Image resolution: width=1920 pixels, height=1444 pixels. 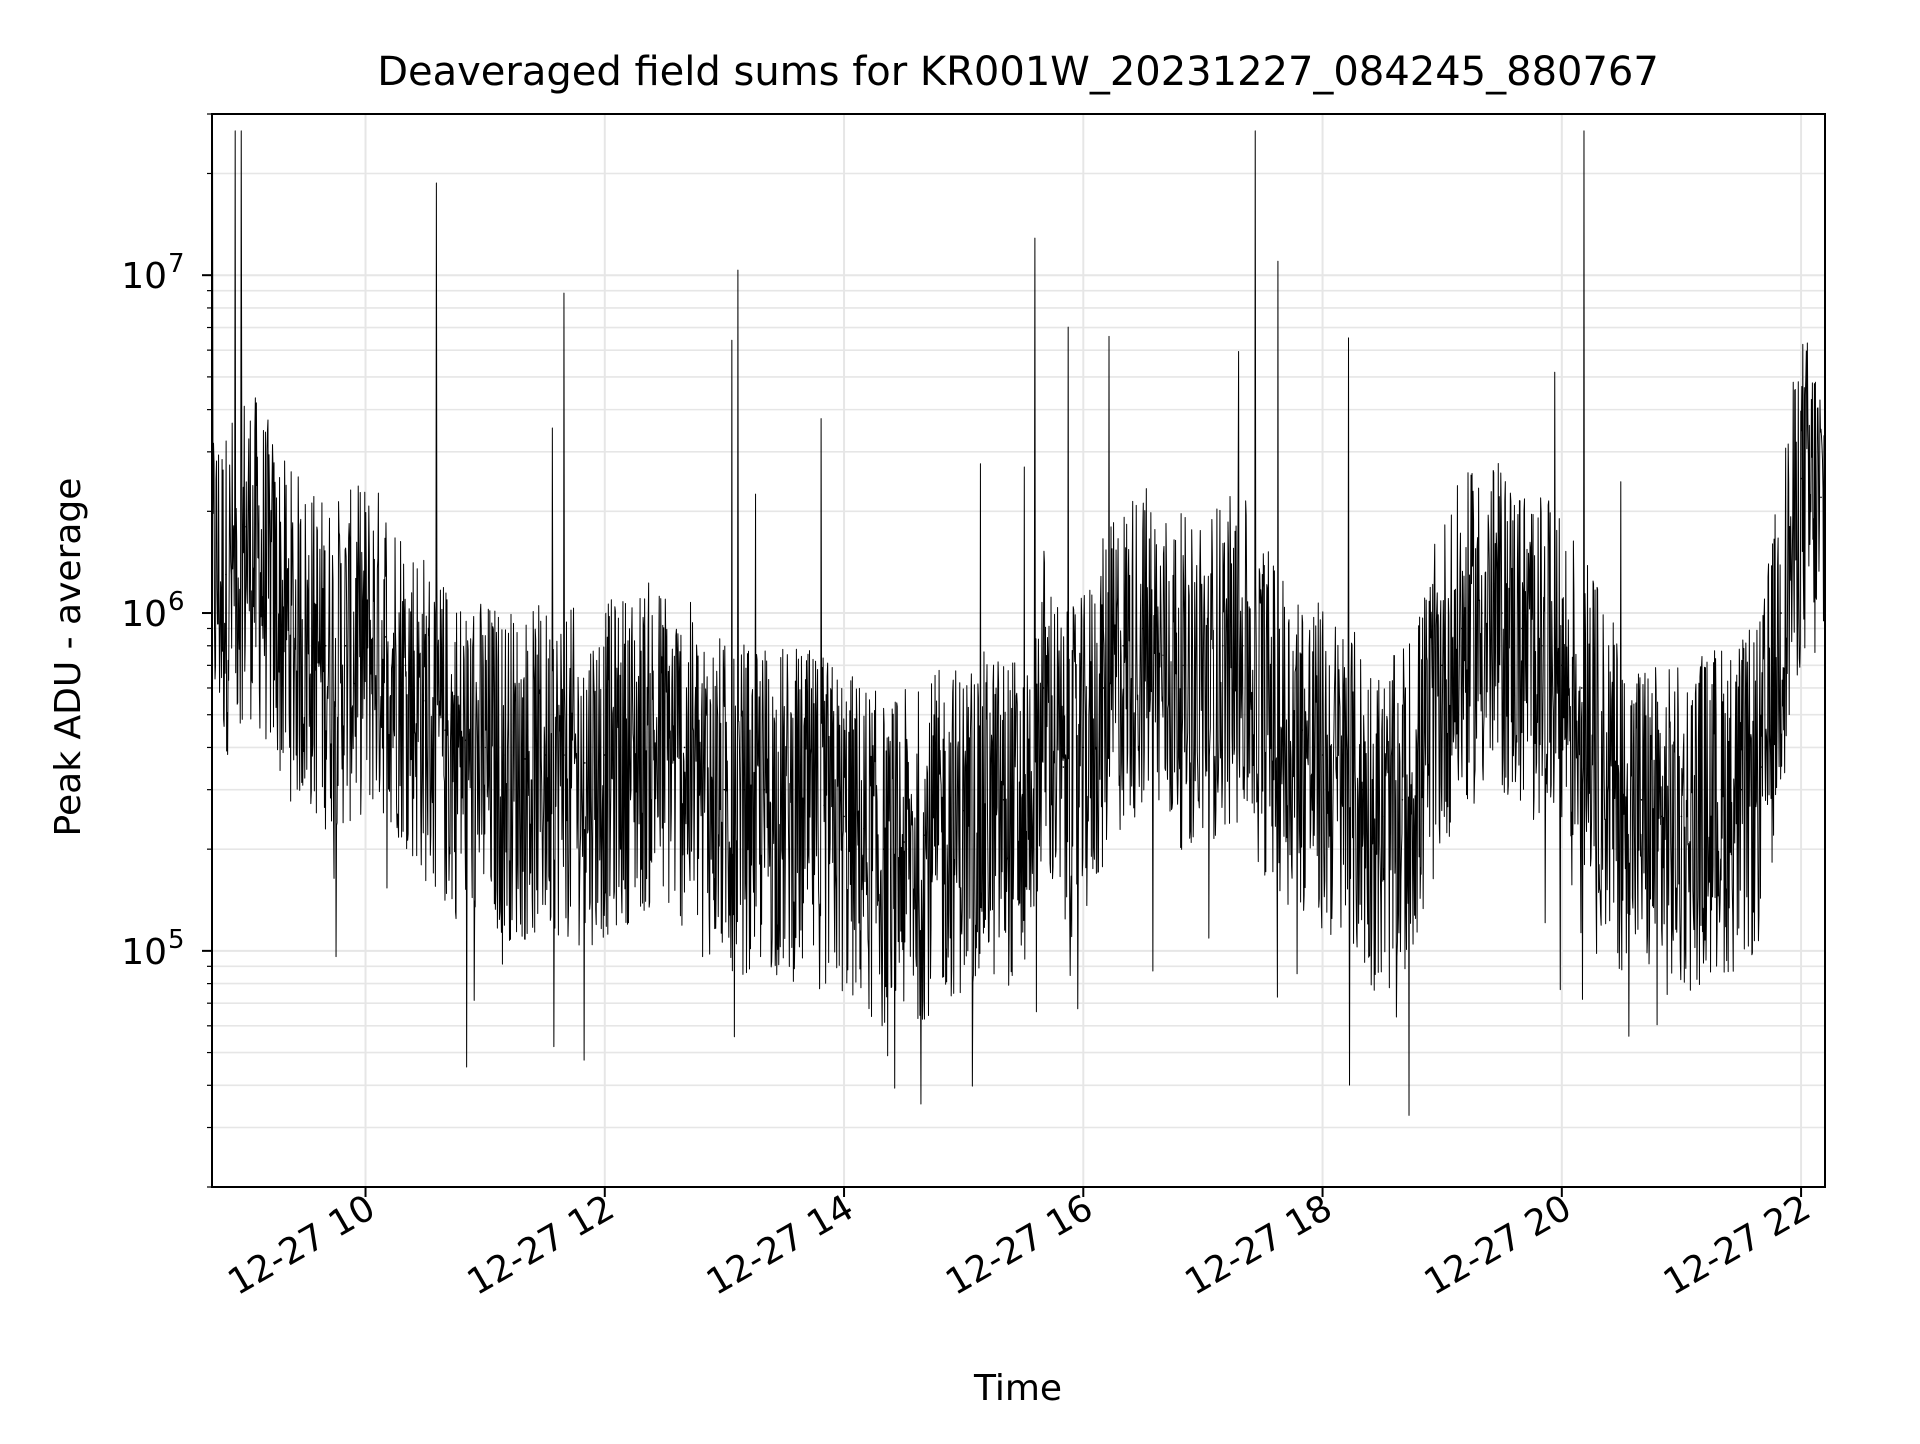 What do you see at coordinates (176, 940) in the screenshot?
I see `y-tick-exponent: 5` at bounding box center [176, 940].